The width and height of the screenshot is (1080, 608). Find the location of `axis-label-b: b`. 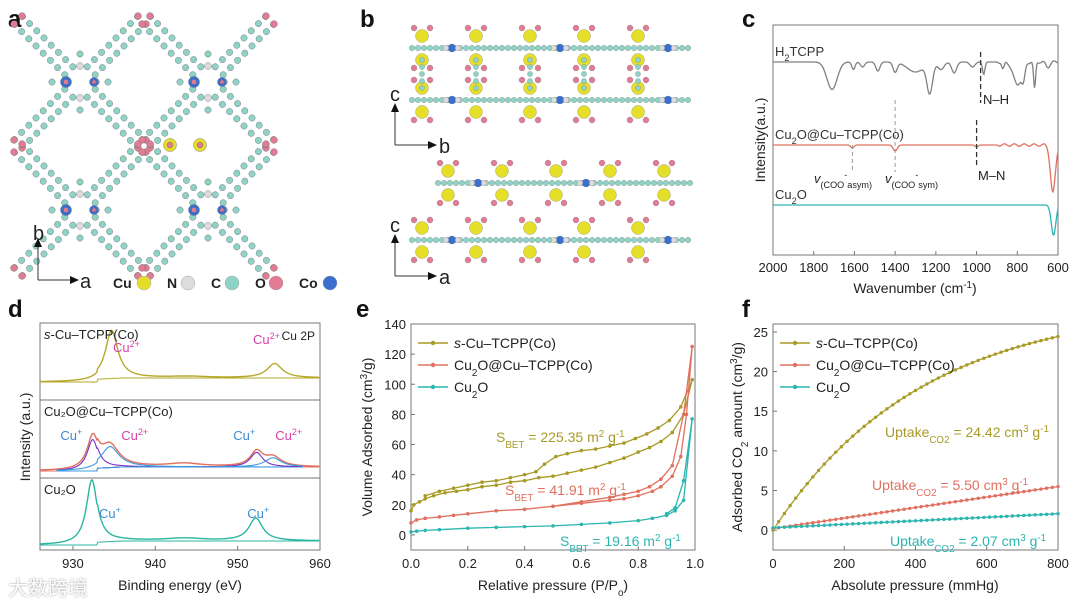

axis-label-b: b is located at coordinates (38, 234).